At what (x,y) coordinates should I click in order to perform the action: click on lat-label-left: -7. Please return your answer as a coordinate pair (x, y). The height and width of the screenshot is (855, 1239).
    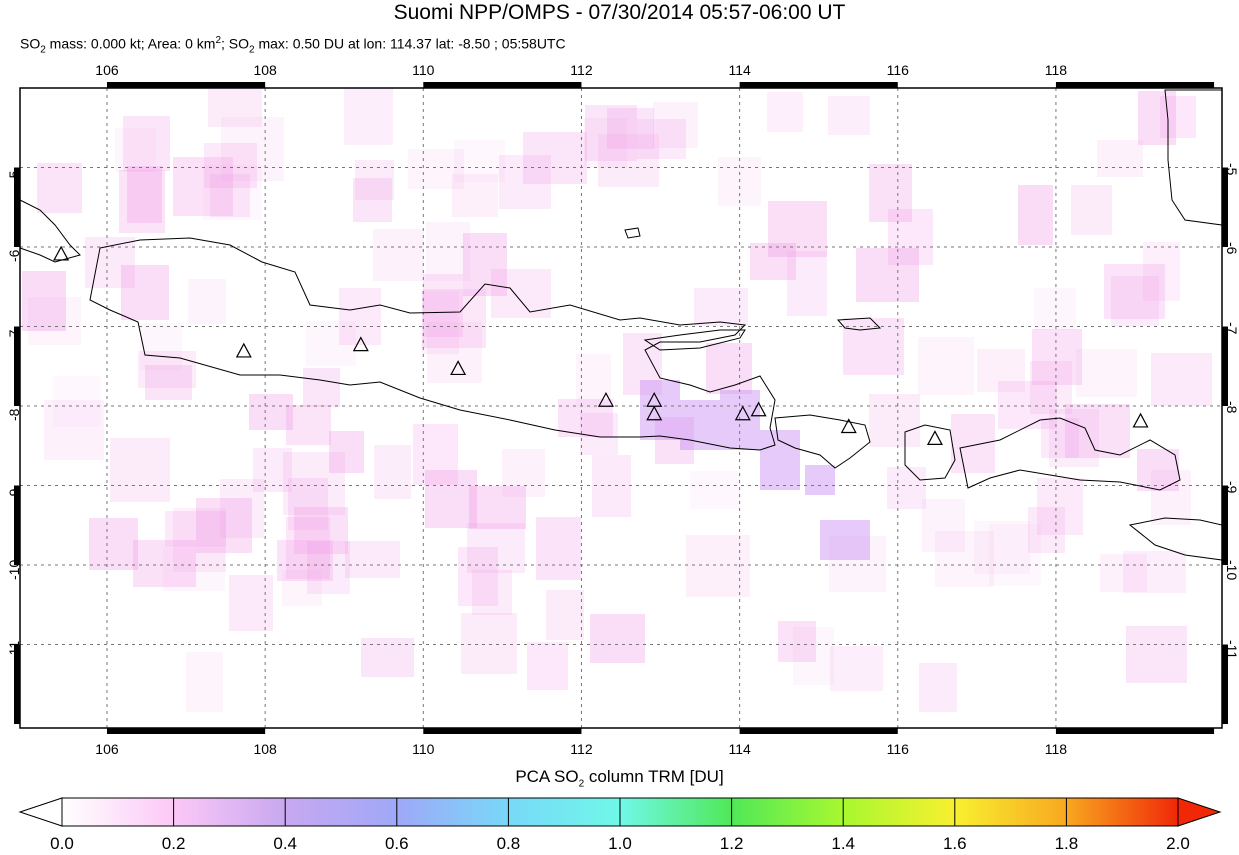
    Looking at the image, I should click on (14, 335).